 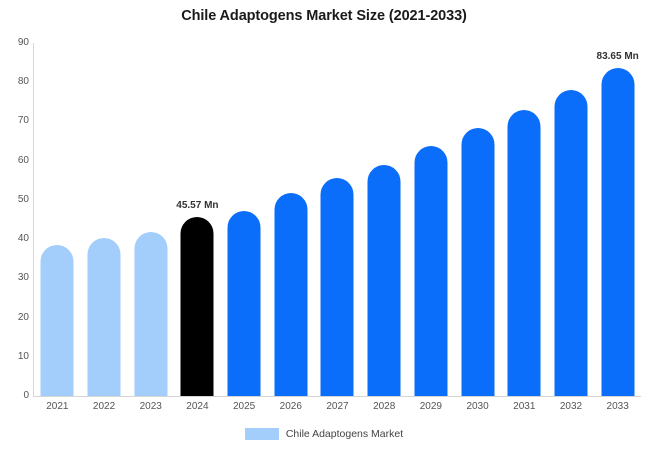 I want to click on legend-item-label: Chile Adaptogens Market, so click(x=344, y=434).